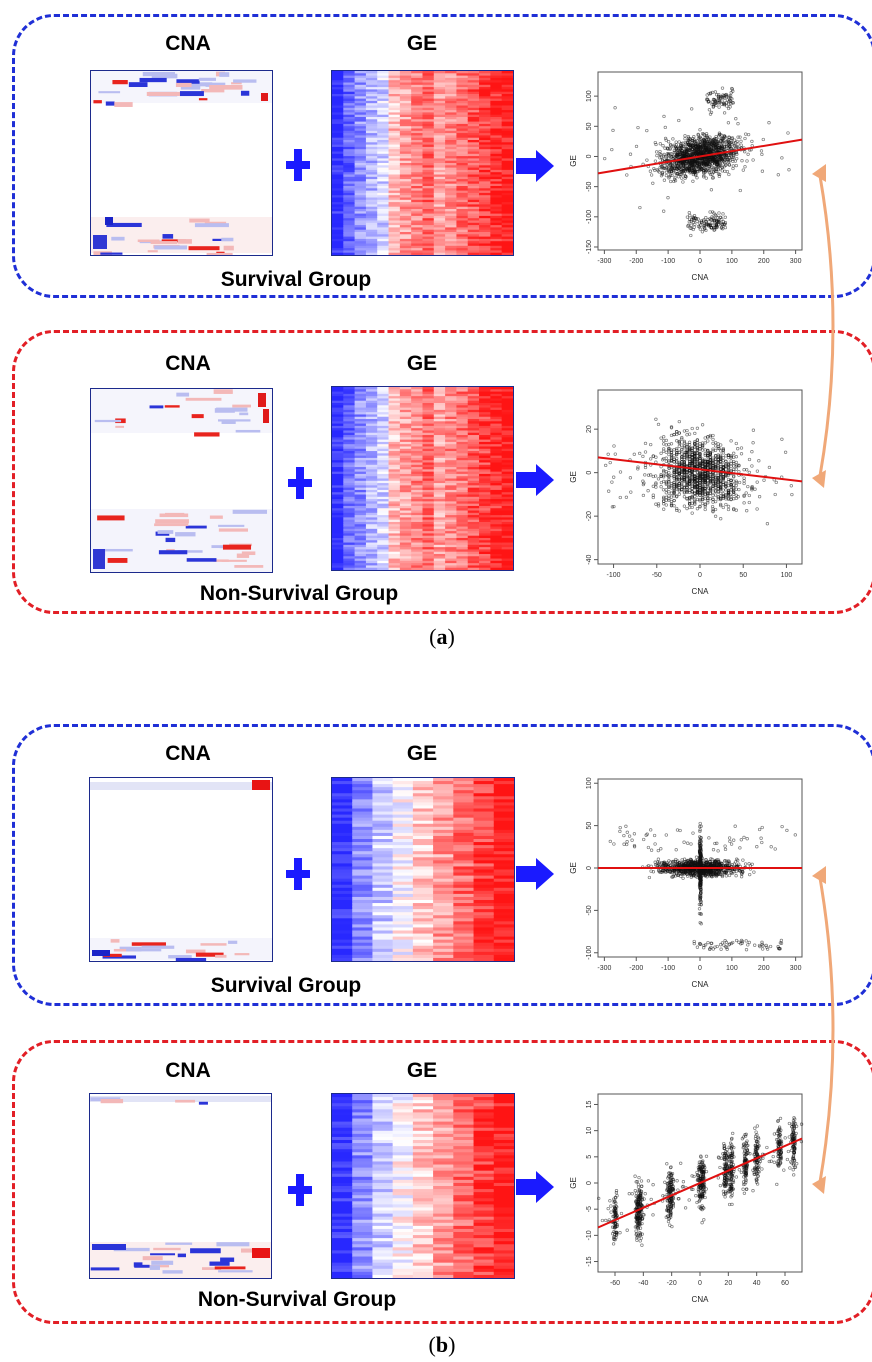 The width and height of the screenshot is (872, 1362). I want to click on scatter-plot-svg: -100 -50 0 50 100 20 0 -20 -40 CNA GE, so click(686, 492).